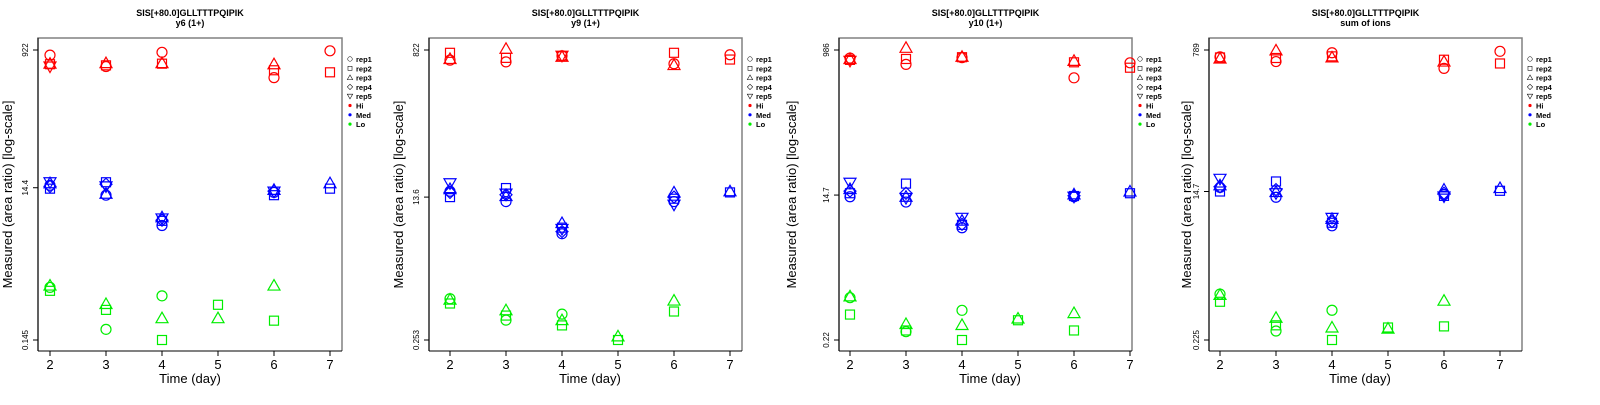  I want to click on x-tick-label: 3, so click(105, 364).